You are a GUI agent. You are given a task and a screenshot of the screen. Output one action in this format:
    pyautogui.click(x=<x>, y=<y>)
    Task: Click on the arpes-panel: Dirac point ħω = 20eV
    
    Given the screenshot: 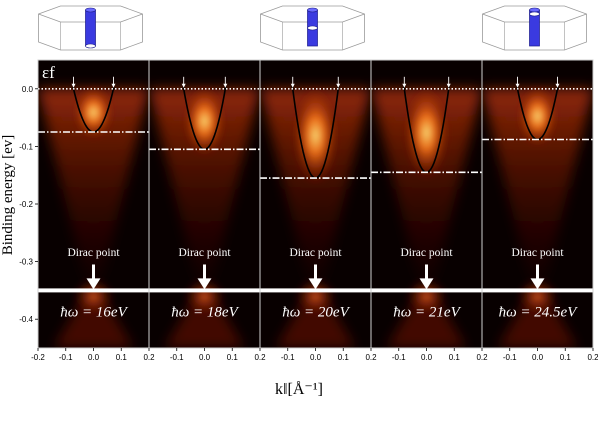 What is the action you would take?
    pyautogui.click(x=315, y=204)
    